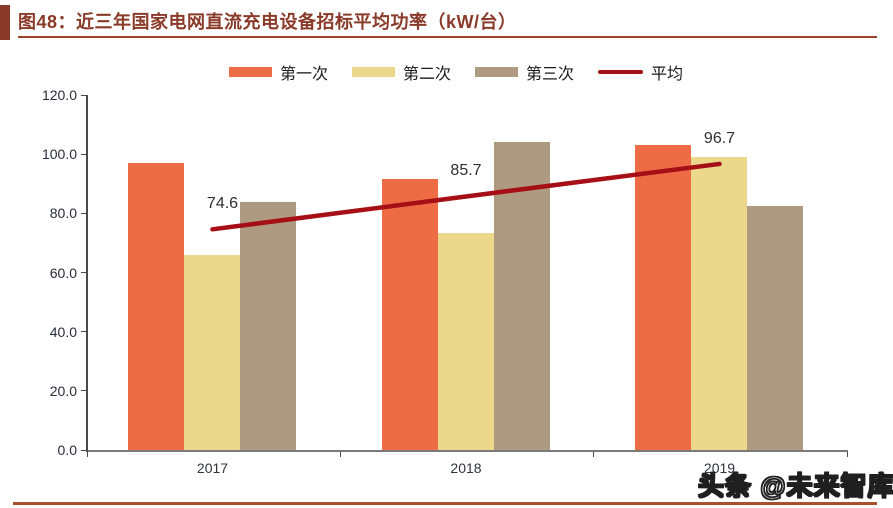  Describe the element at coordinates (250, 72) in the screenshot. I see `series1-swatch` at that location.